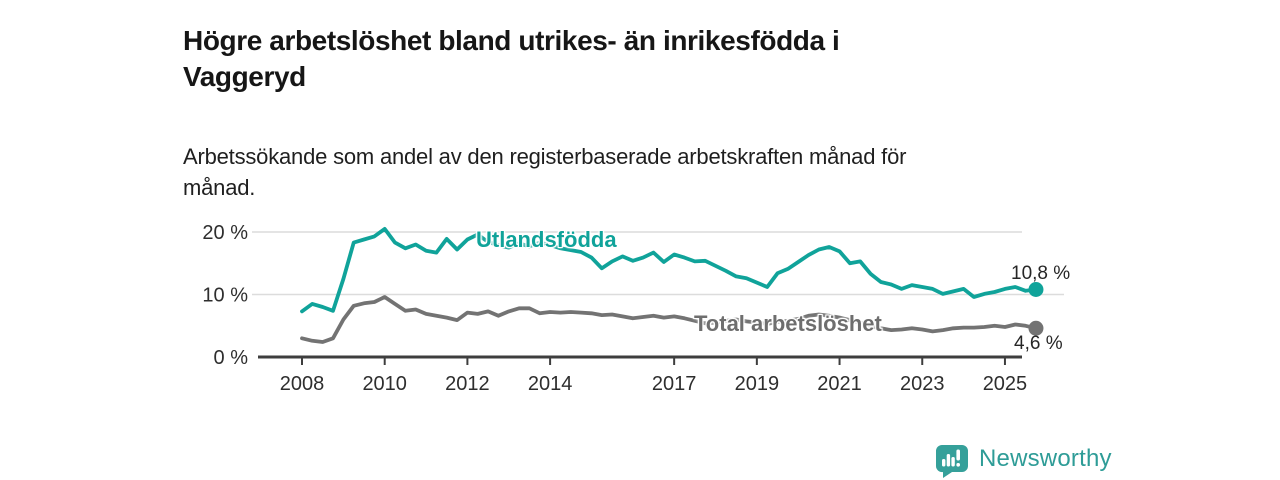 Image resolution: width=1280 pixels, height=480 pixels. I want to click on brand-name: Newsworthy, so click(1045, 458).